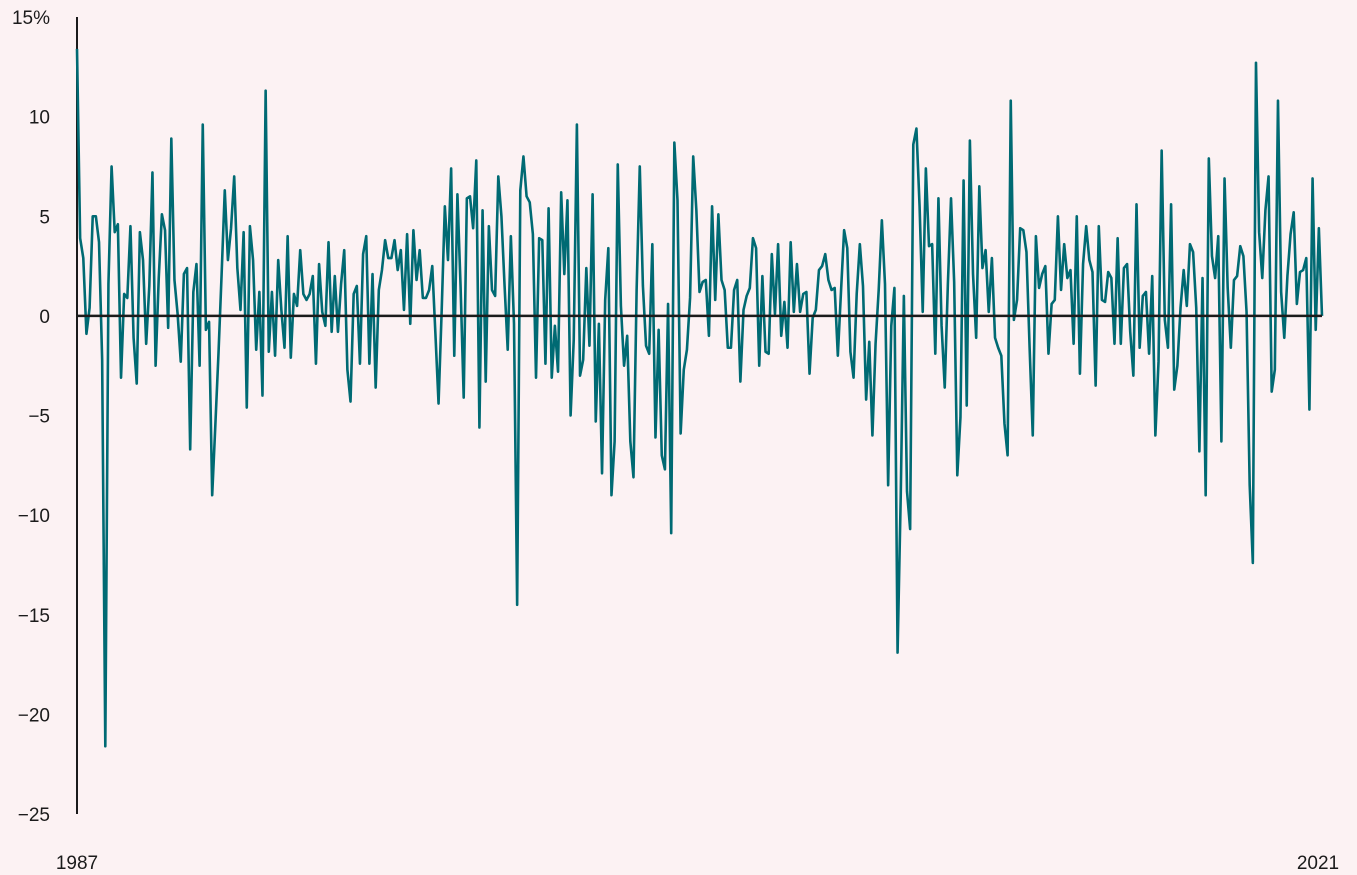 This screenshot has height=875, width=1357. I want to click on y-axis-ticks: 15% 10 5 0 −5 −10 −15 −20 −25, so click(31, 417).